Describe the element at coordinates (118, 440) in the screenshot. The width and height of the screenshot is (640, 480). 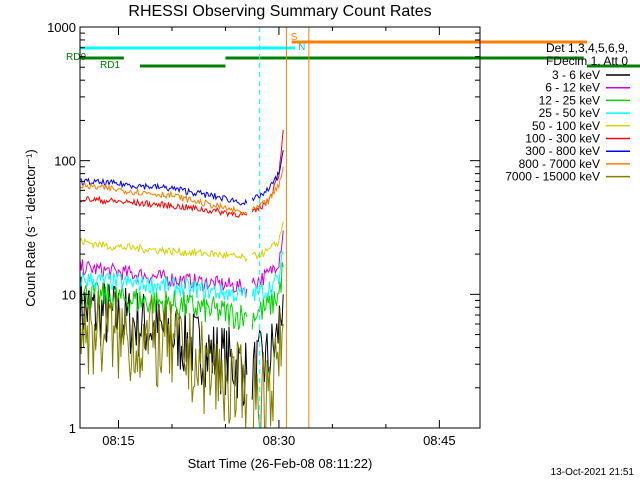
I see `x-tick-label-0: 08:15` at that location.